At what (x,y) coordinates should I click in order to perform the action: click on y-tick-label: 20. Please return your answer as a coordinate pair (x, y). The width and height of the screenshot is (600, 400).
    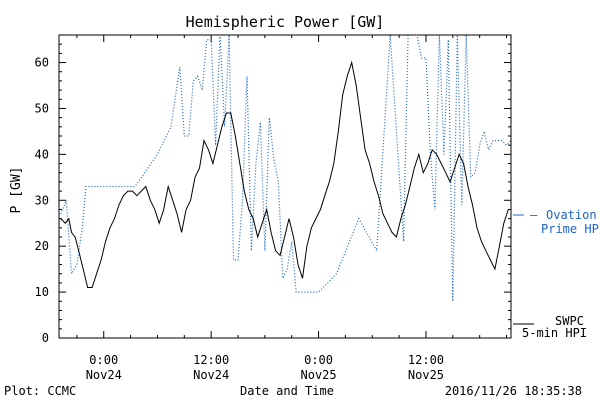
    Looking at the image, I should click on (42, 246).